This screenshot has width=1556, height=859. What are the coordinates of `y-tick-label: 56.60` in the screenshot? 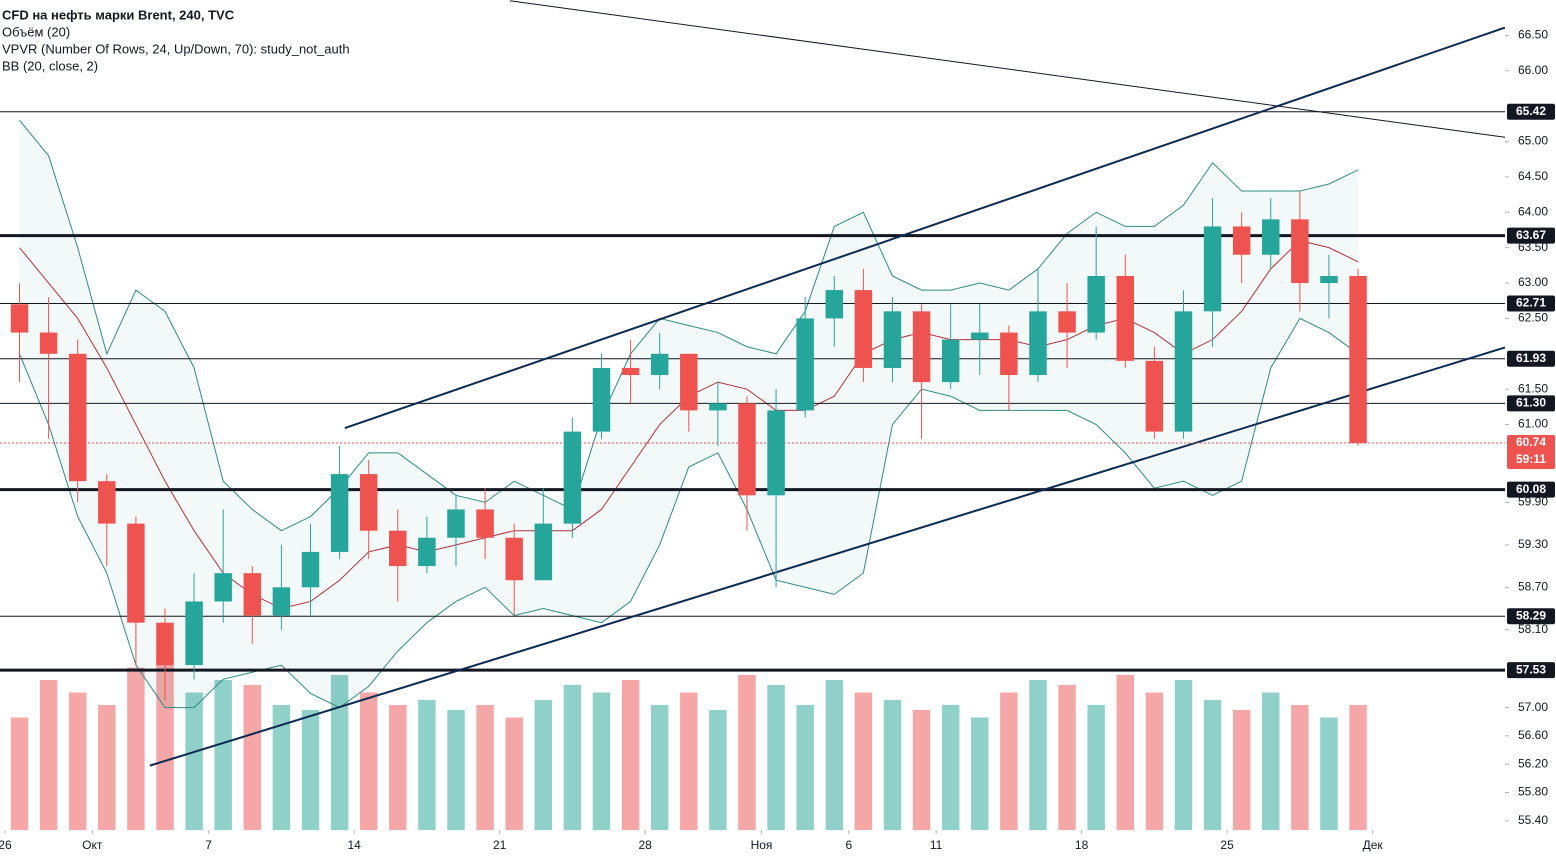 It's located at (1533, 735).